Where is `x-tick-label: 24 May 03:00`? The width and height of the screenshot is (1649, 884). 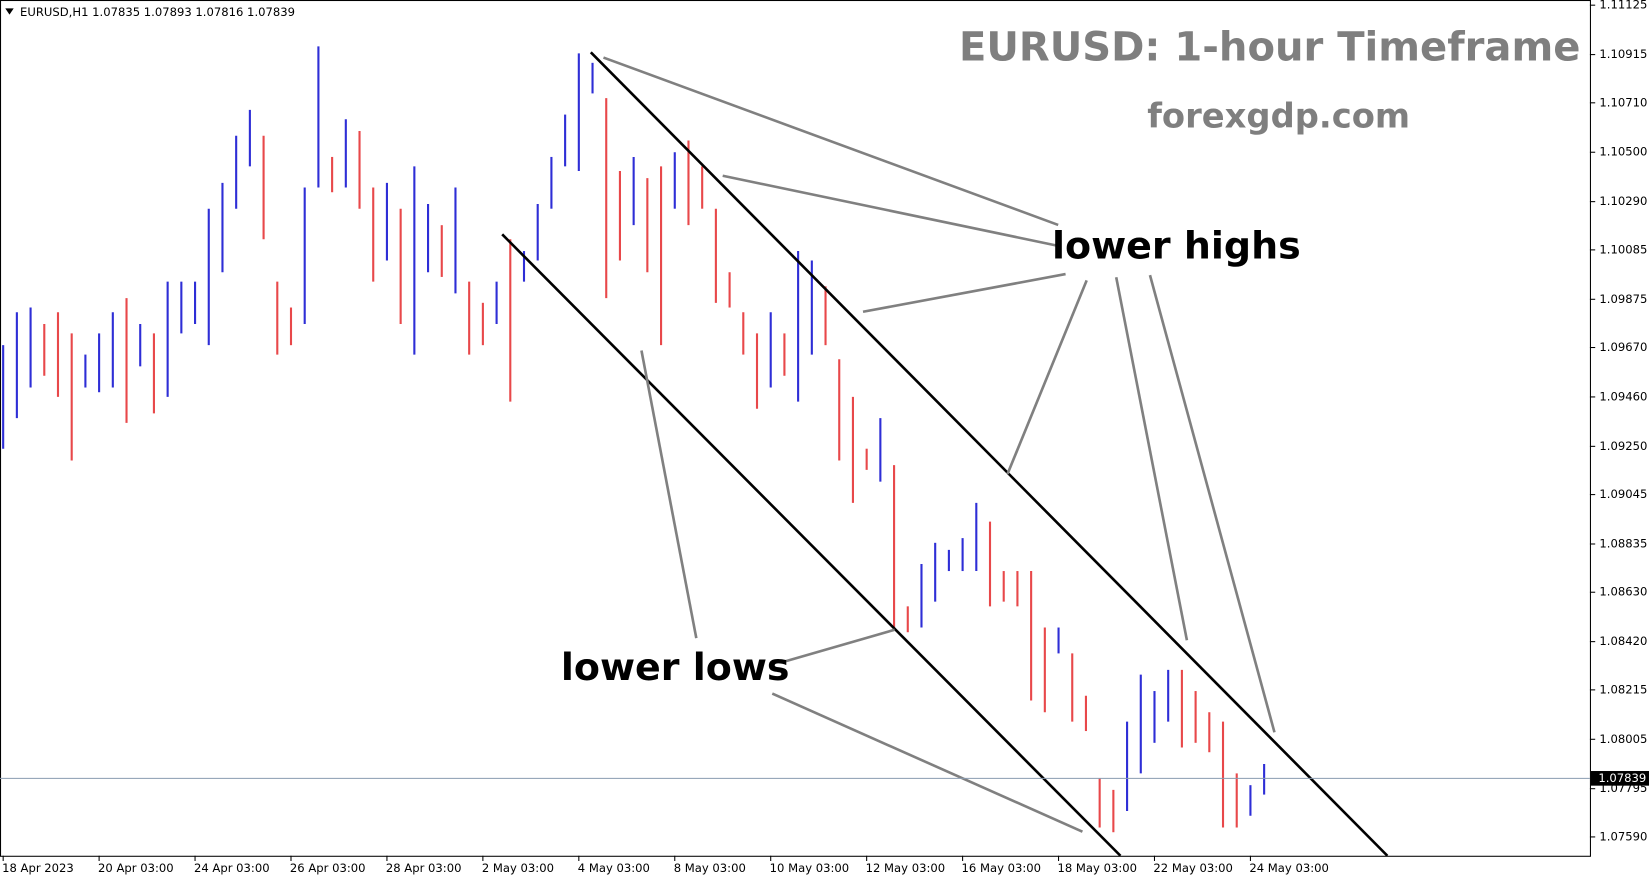
x-tick-label: 24 May 03:00 is located at coordinates (1289, 868).